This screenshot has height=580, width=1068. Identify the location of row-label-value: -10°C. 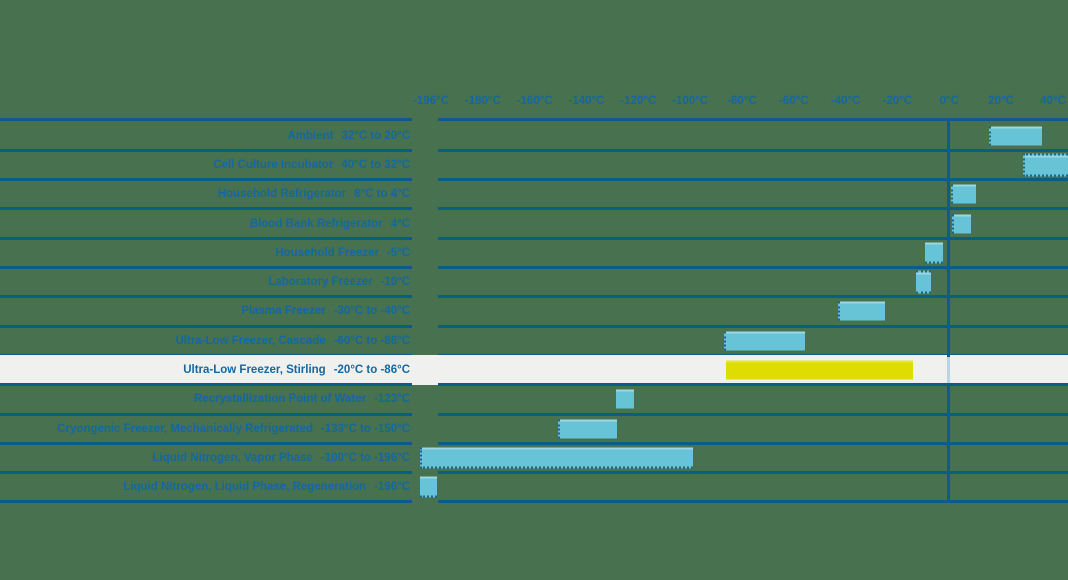
(395, 282).